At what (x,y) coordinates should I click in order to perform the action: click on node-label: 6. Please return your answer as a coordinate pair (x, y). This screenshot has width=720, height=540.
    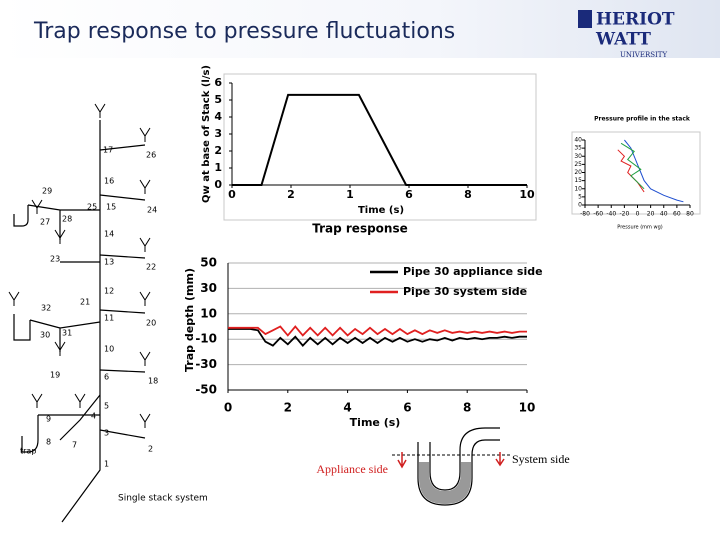
    Looking at the image, I should click on (106, 377).